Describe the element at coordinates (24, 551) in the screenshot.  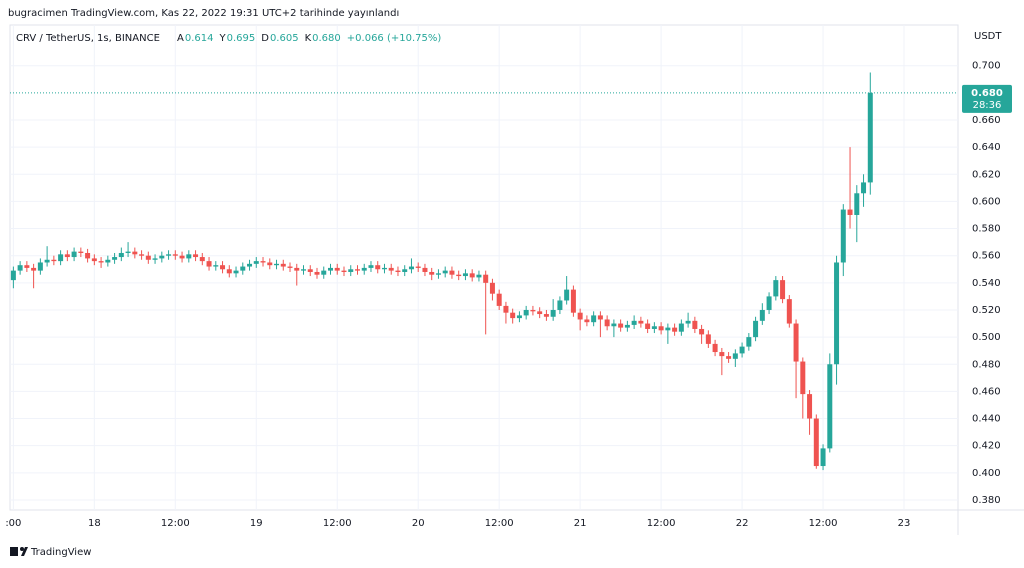
I see `logo-mark` at that location.